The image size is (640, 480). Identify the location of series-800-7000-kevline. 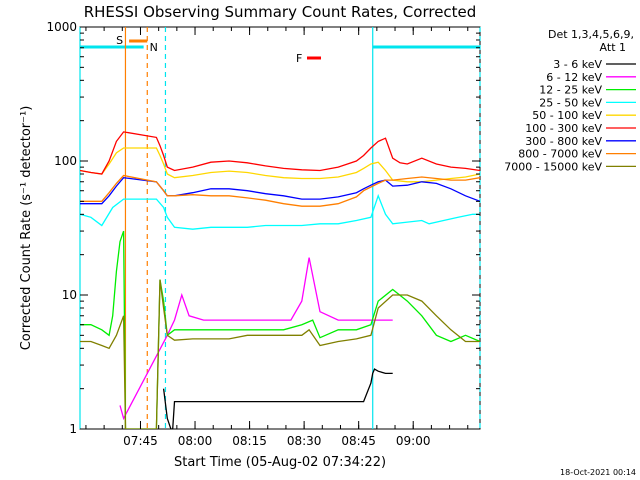
(280, 190).